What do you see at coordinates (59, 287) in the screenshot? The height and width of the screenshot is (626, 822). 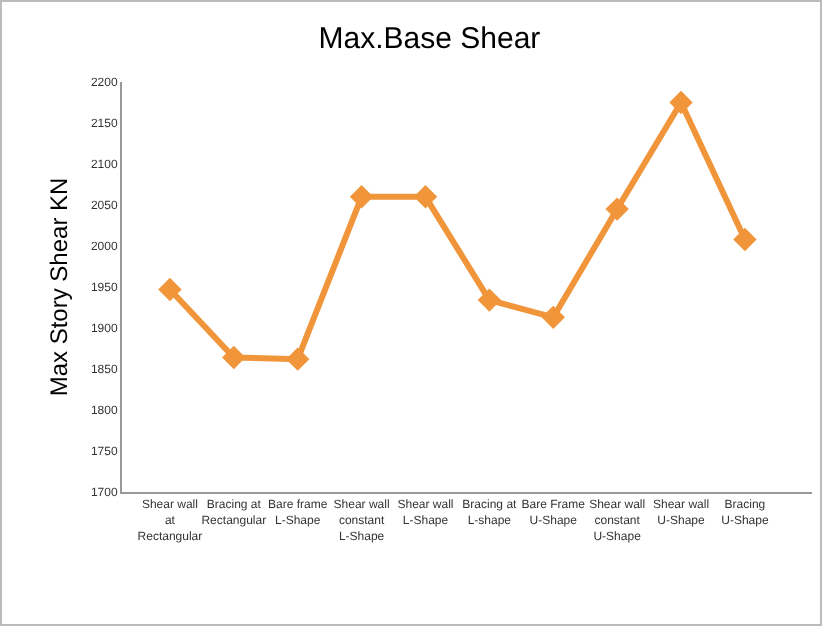 I see `y-axis-title: Max Story Shear KN` at bounding box center [59, 287].